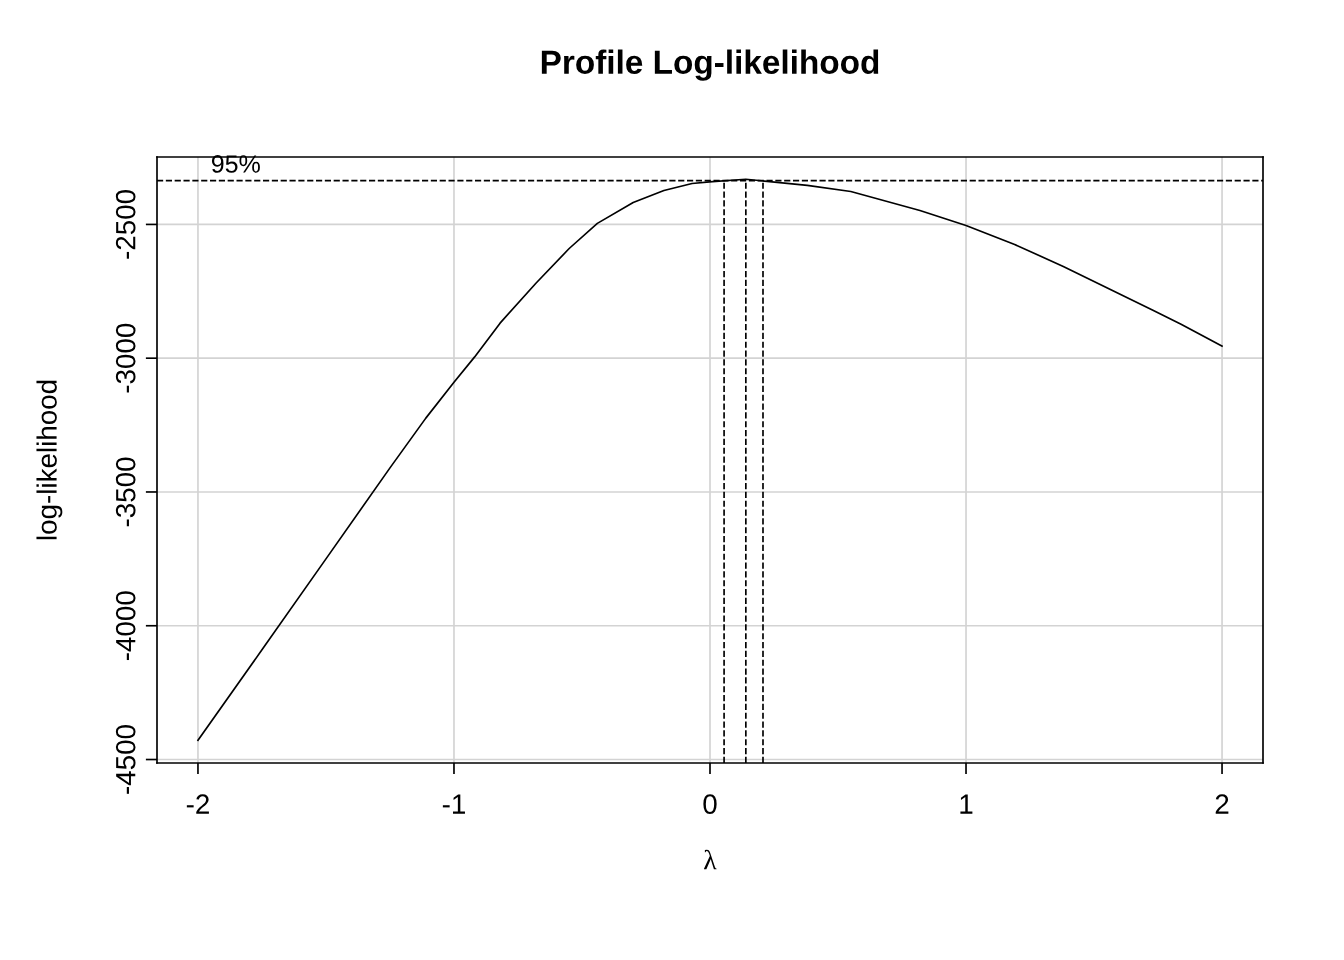 Image resolution: width=1344 pixels, height=960 pixels. What do you see at coordinates (966, 804) in the screenshot?
I see `x-tick-label: 1` at bounding box center [966, 804].